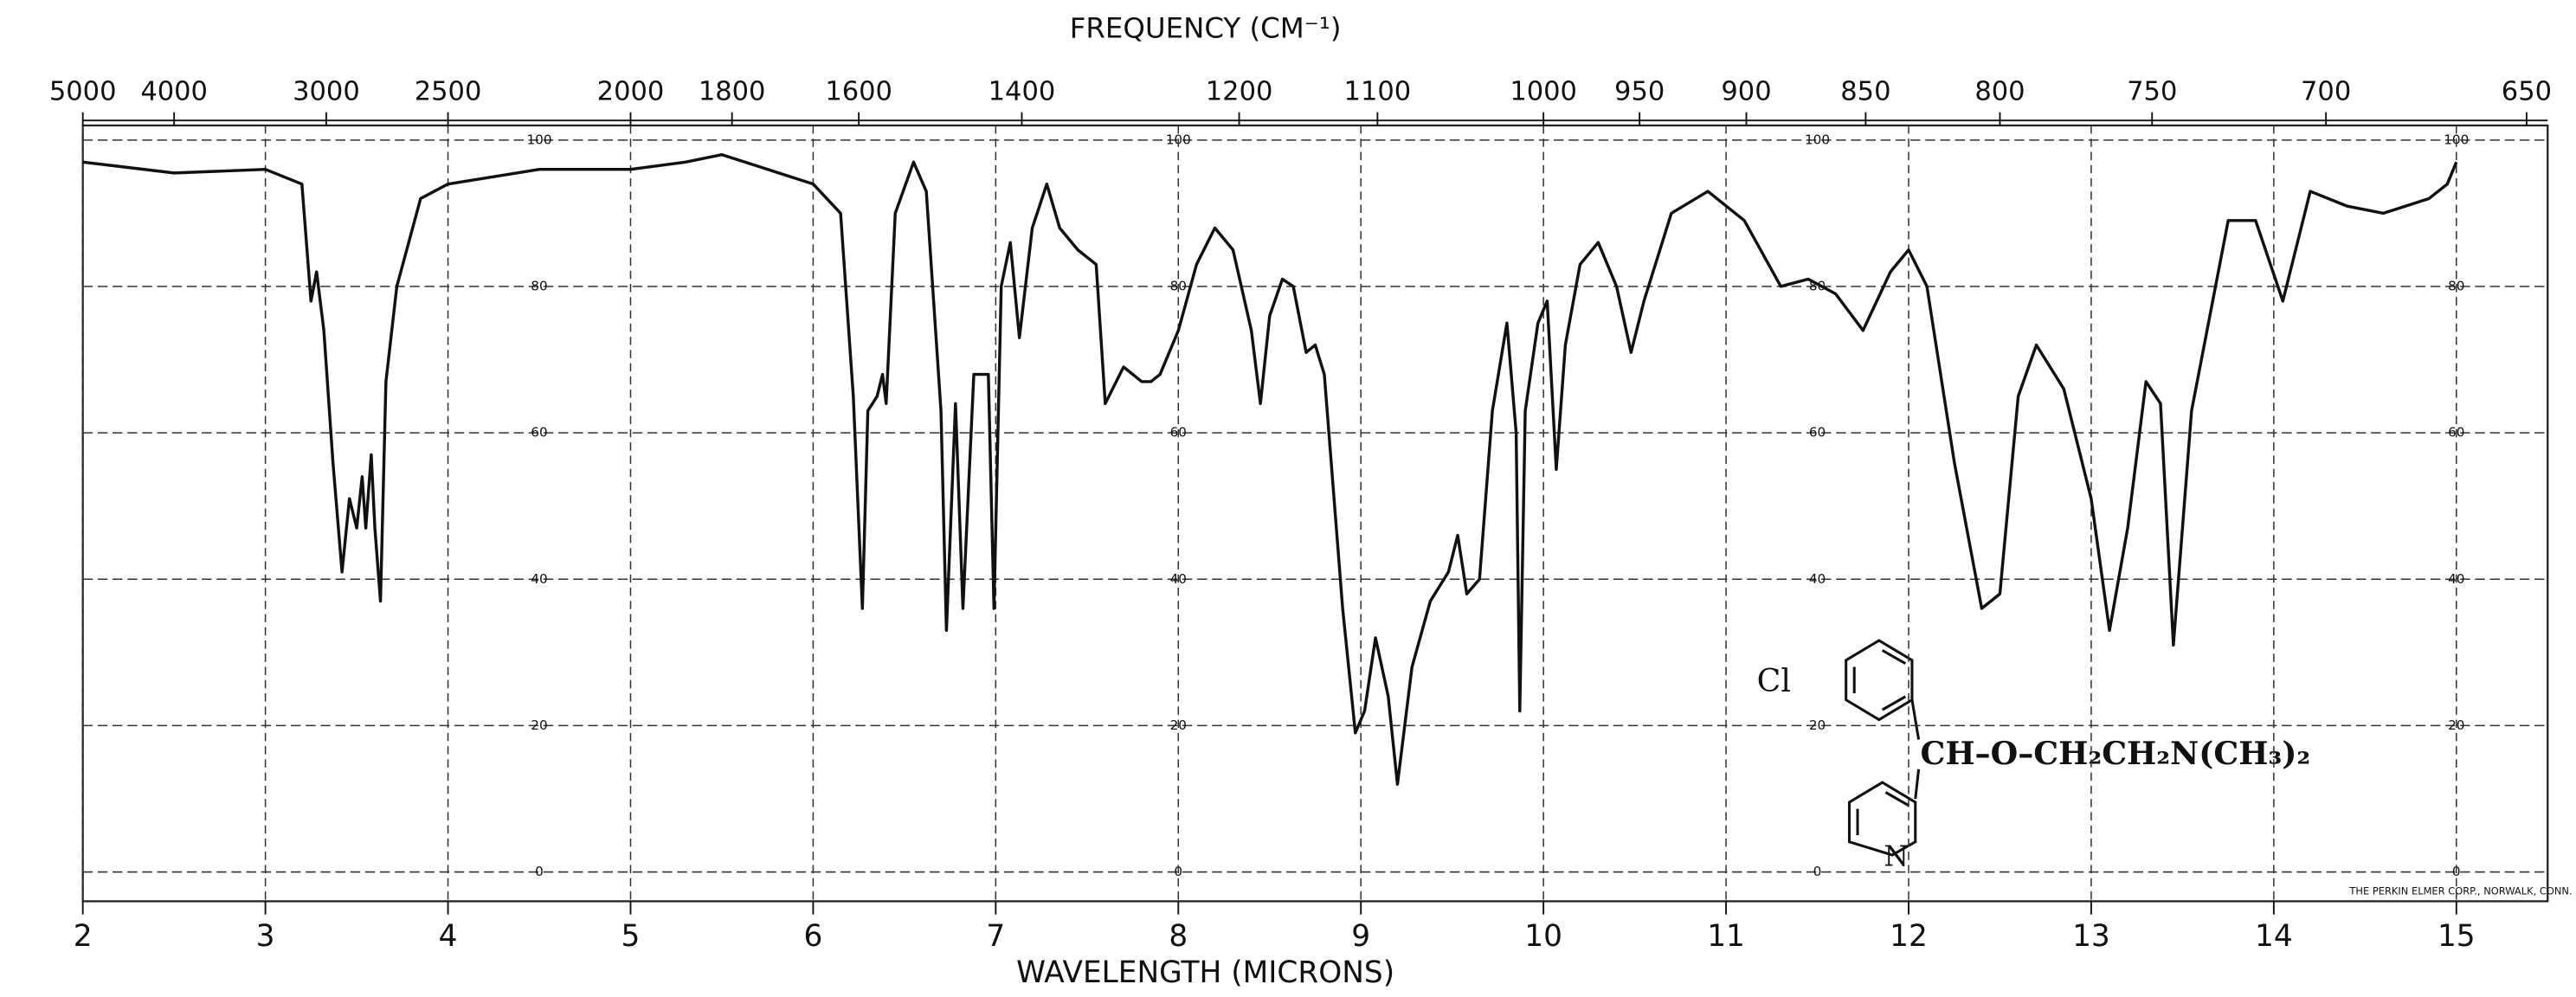 This screenshot has height=997, width=2576. Describe the element at coordinates (2457, 936) in the screenshot. I see `x-tick-label: 15` at that location.